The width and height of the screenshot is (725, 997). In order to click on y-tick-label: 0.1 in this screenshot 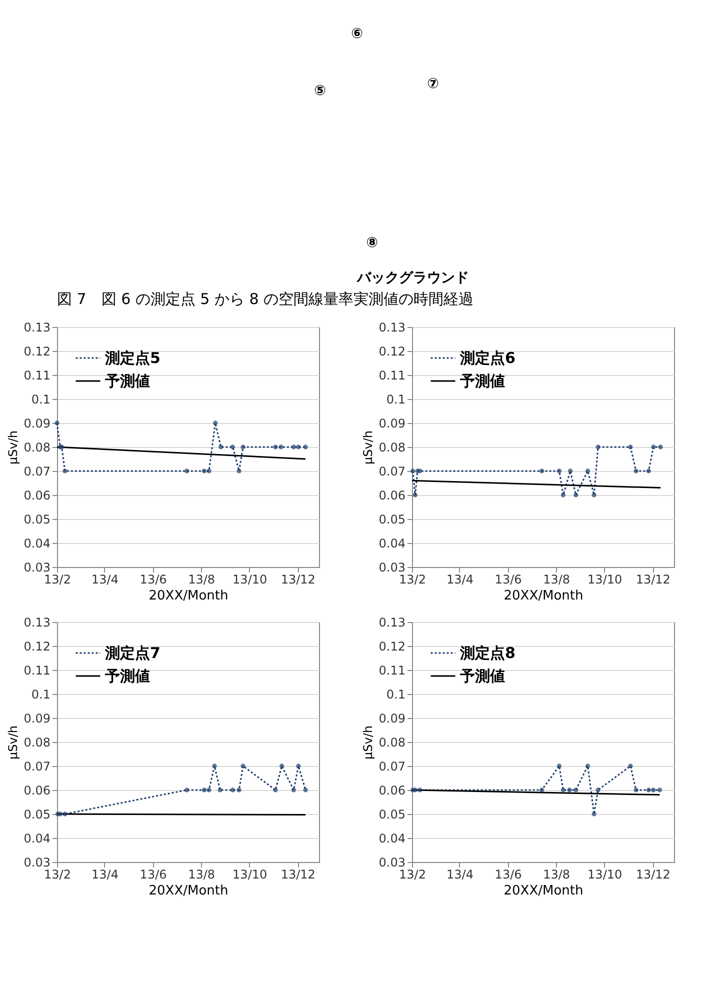, I will do `click(396, 695)`.